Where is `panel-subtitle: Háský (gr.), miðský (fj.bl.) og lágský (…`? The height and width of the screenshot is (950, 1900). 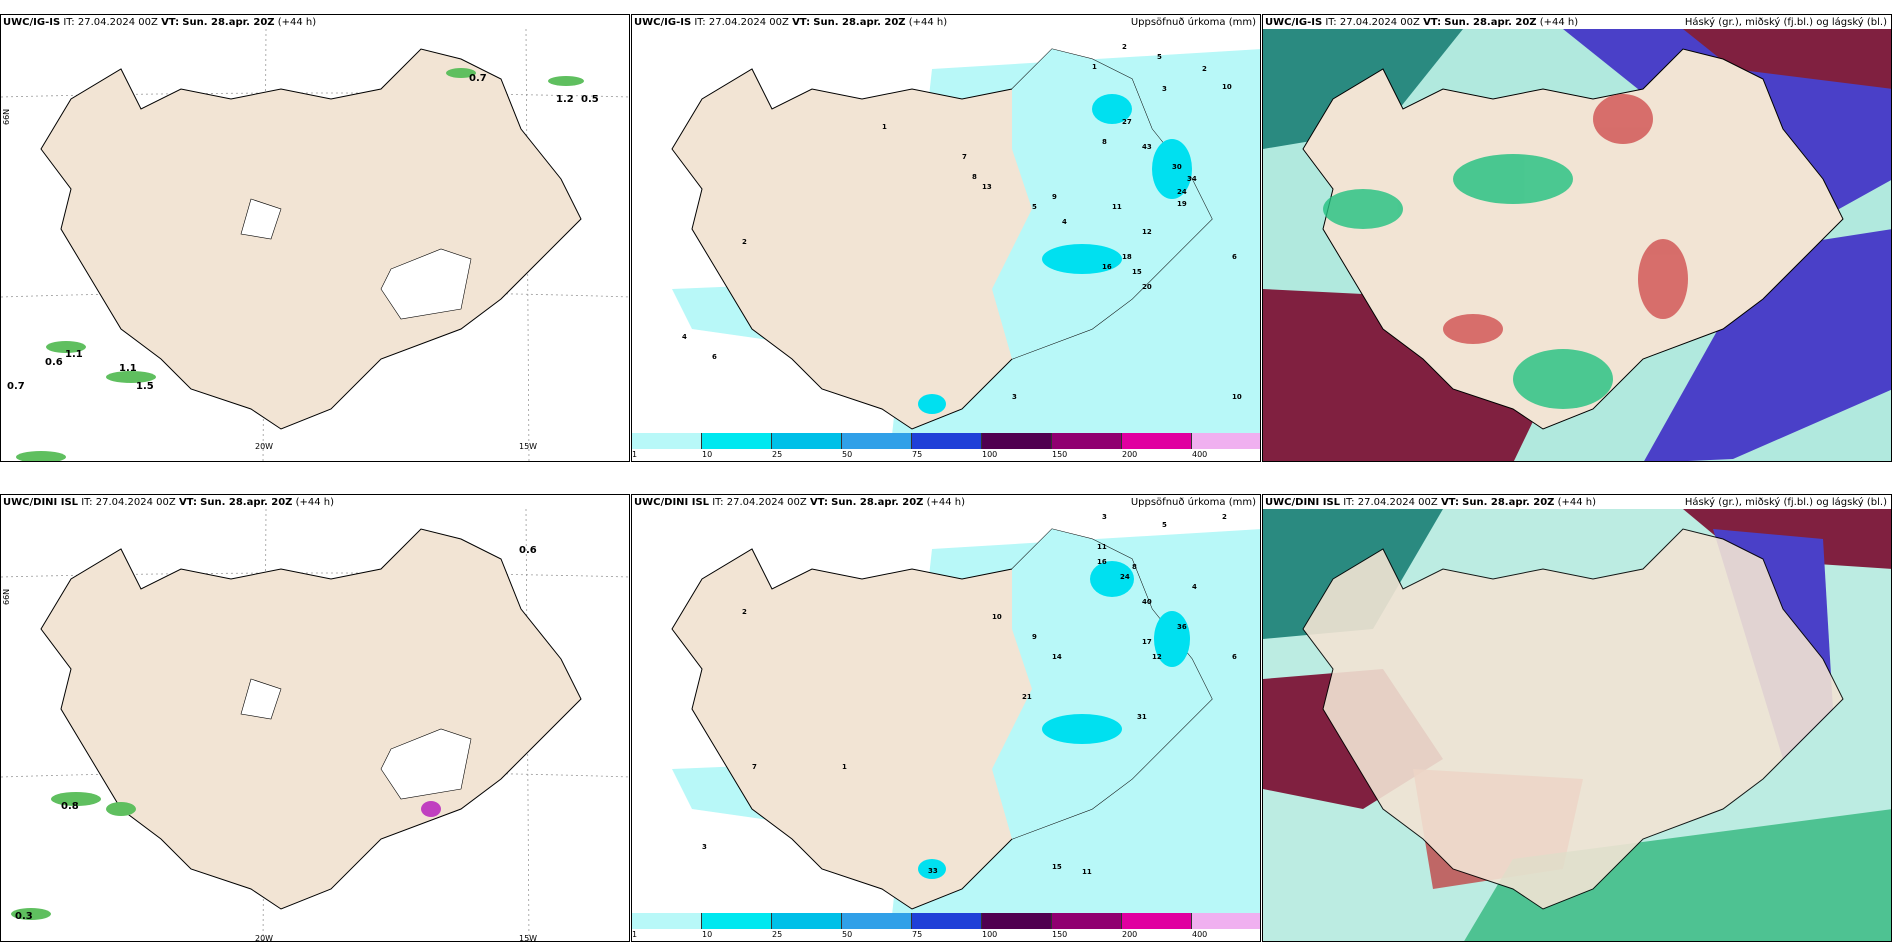 panel-subtitle: Háský (gr.), miðský (fj.bl.) og lágský (… is located at coordinates (1785, 22).